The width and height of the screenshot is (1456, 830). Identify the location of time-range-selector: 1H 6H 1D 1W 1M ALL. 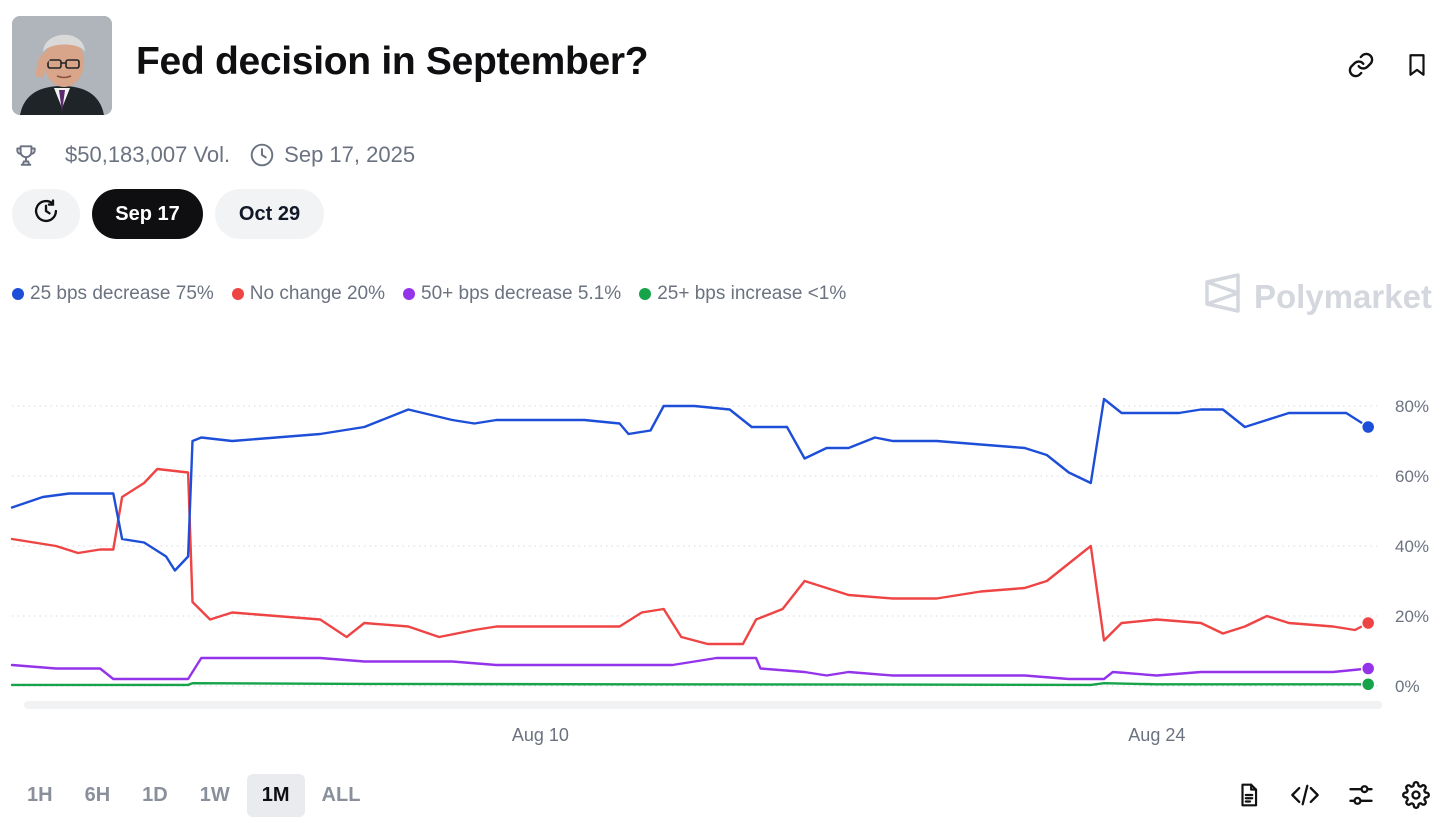
(193, 795).